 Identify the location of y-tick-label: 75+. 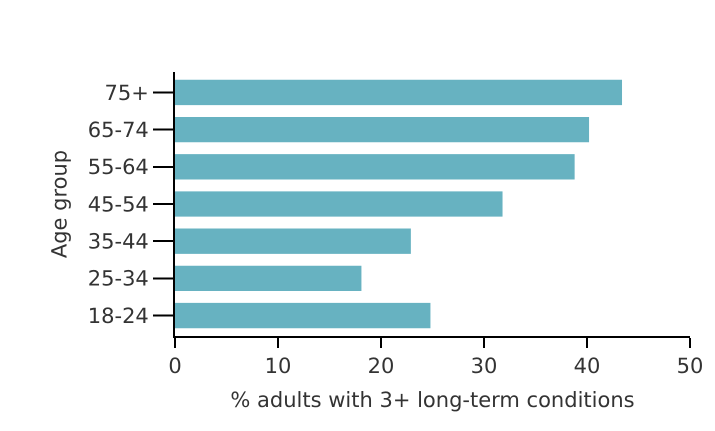
(126, 92).